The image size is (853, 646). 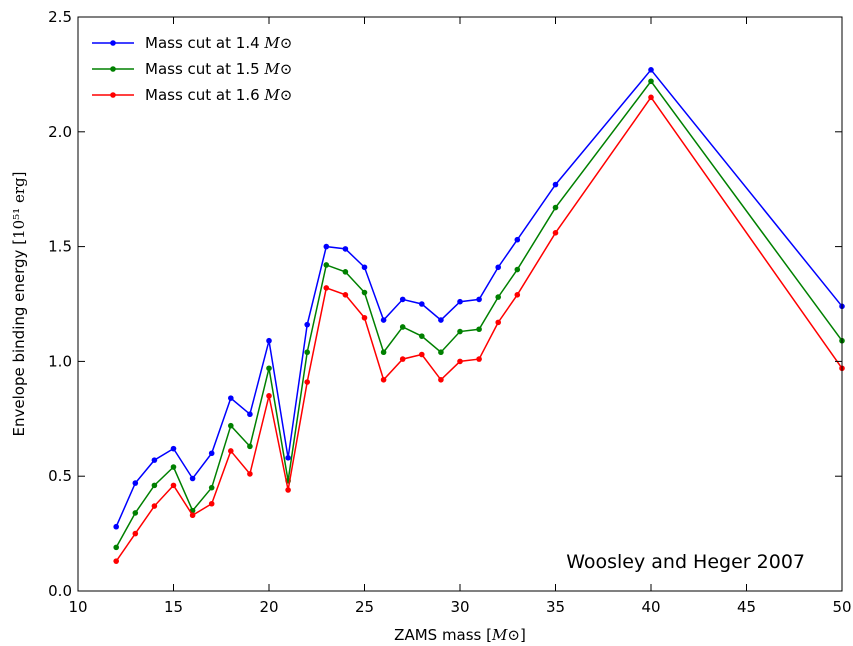 What do you see at coordinates (489, 635) in the screenshot?
I see `x-axis-unit-open: [` at bounding box center [489, 635].